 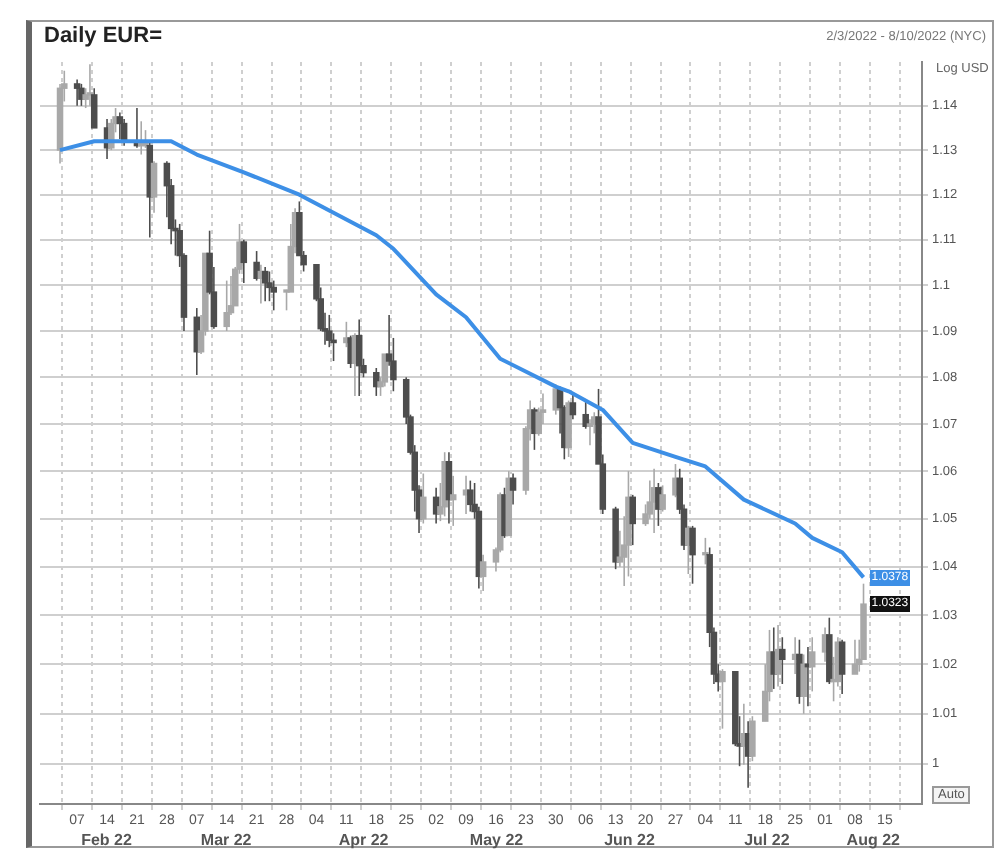 What do you see at coordinates (103, 36) in the screenshot?
I see `chart-title: Daily EUR=` at bounding box center [103, 36].